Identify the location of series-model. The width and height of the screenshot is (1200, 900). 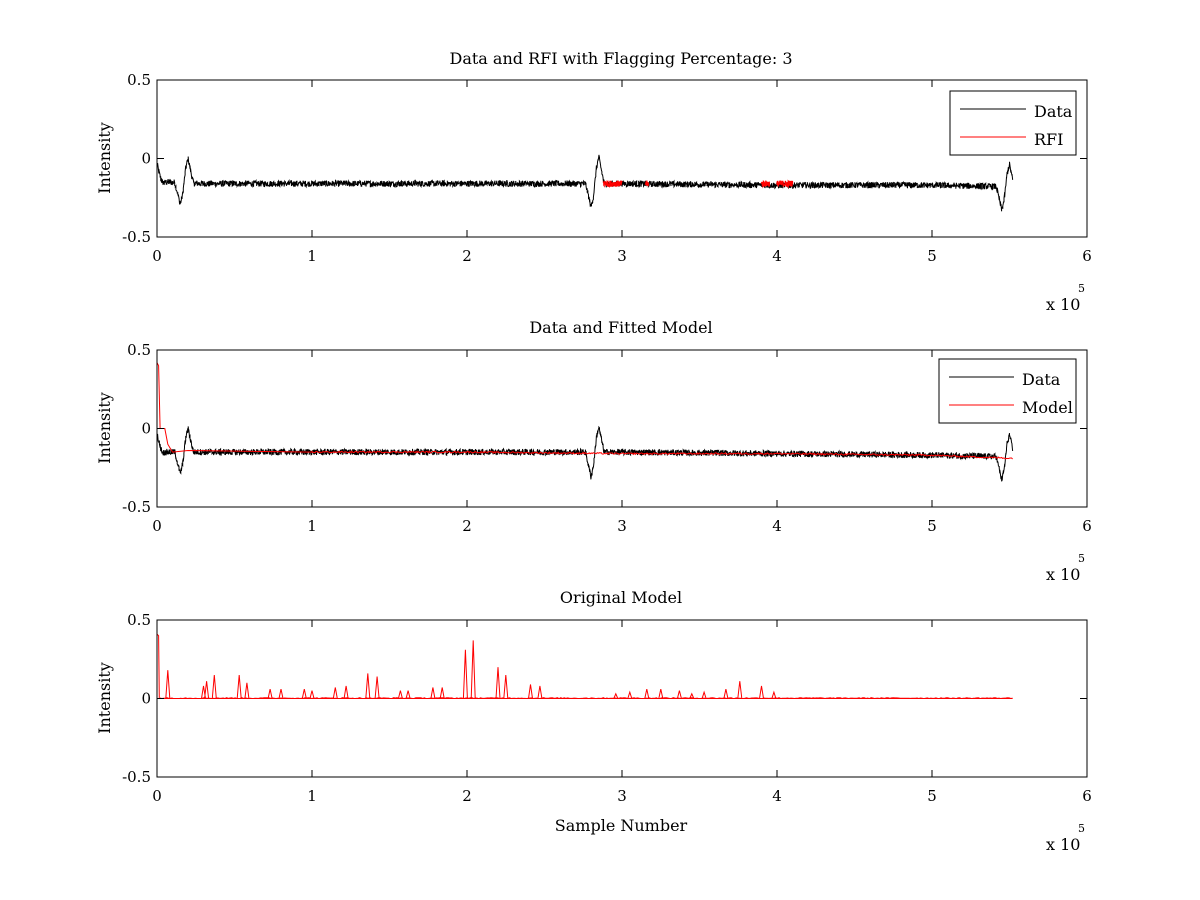
(584, 411).